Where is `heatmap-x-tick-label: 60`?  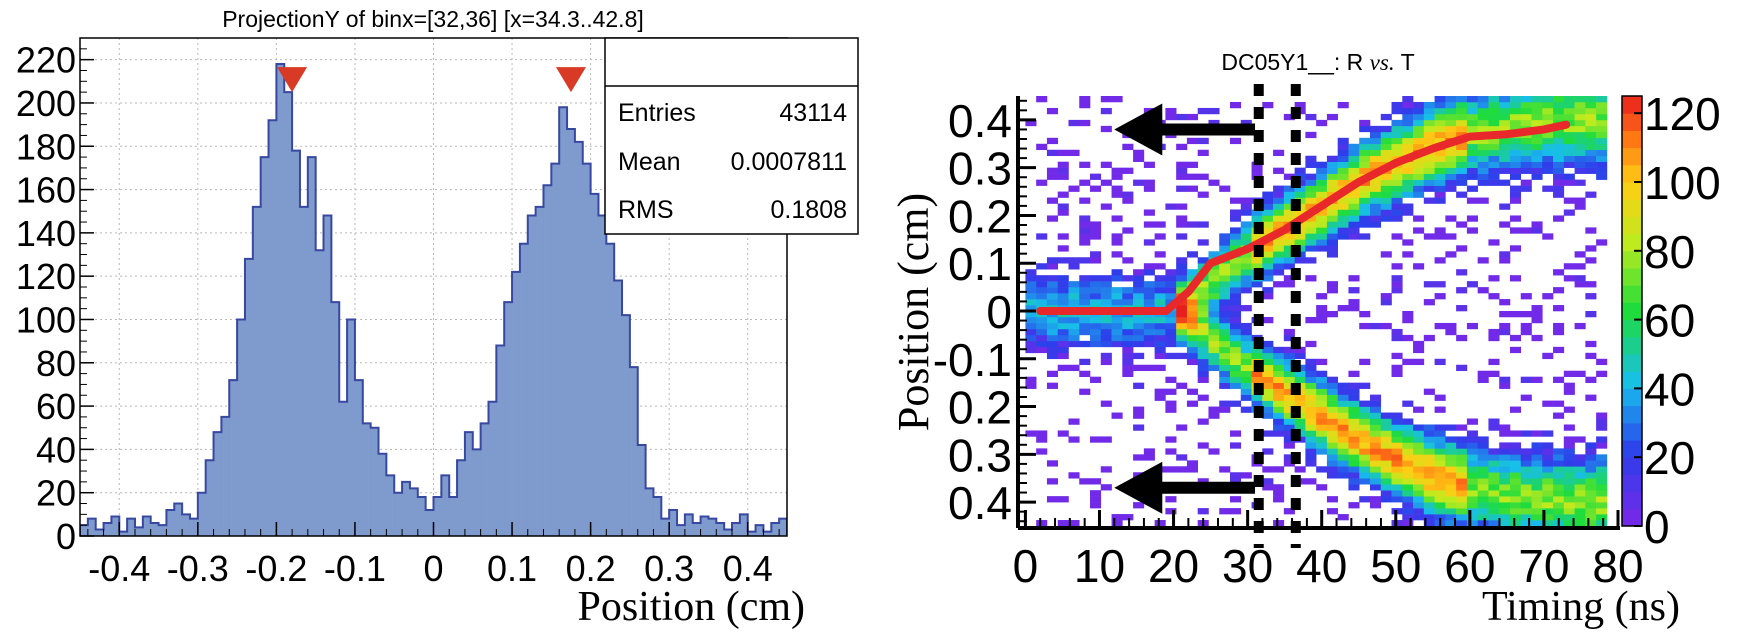
heatmap-x-tick-label: 60 is located at coordinates (1469, 566).